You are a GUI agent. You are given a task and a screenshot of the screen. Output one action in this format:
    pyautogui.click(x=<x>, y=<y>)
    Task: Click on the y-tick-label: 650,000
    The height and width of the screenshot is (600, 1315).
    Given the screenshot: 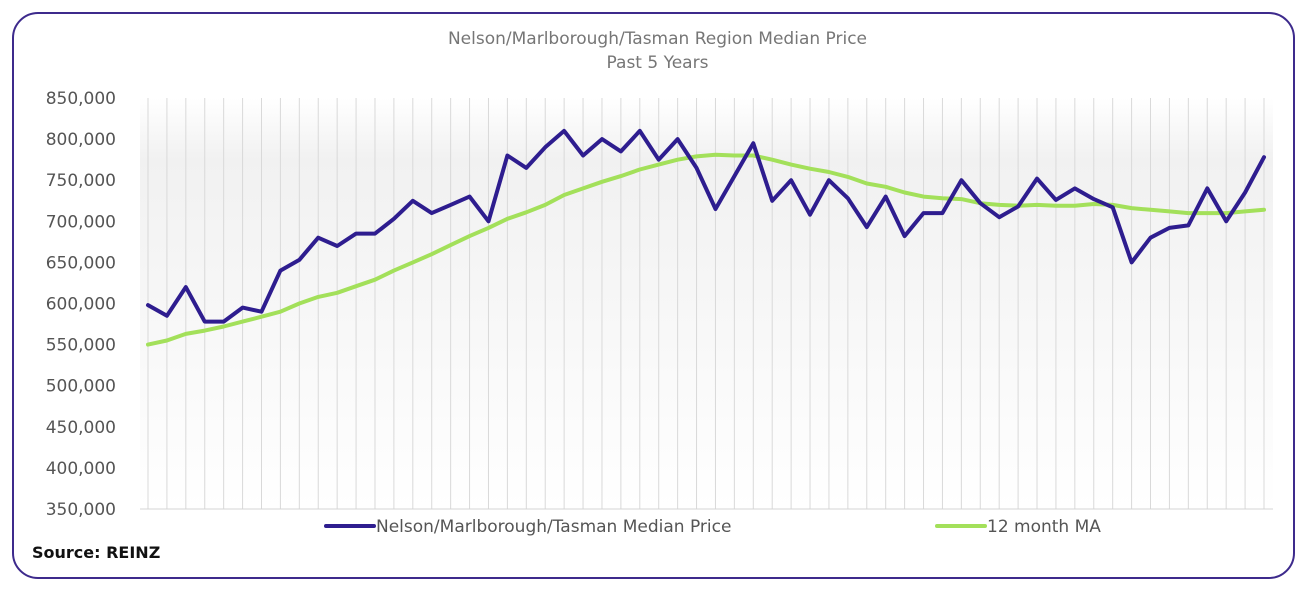 What is the action you would take?
    pyautogui.click(x=81, y=263)
    